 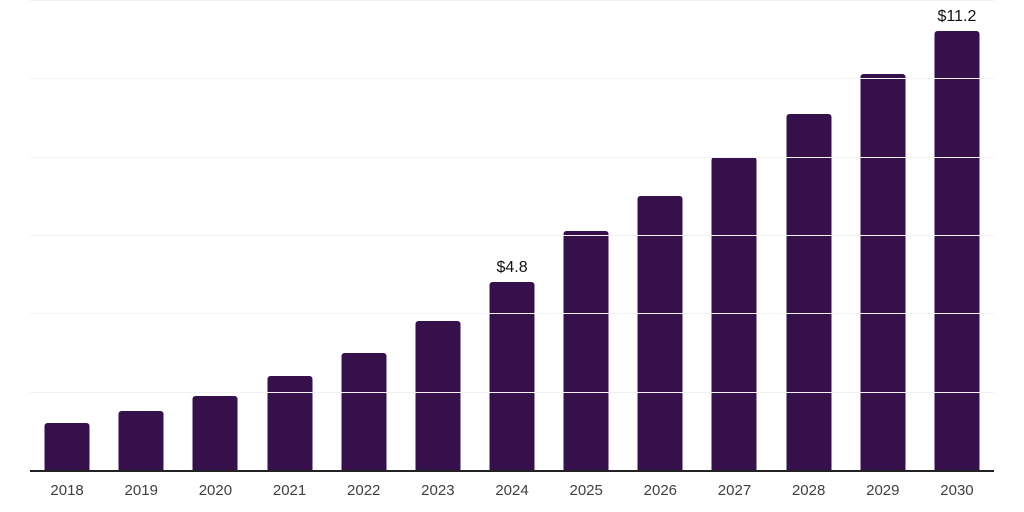 I want to click on x-tick-label: 2022, so click(x=364, y=490).